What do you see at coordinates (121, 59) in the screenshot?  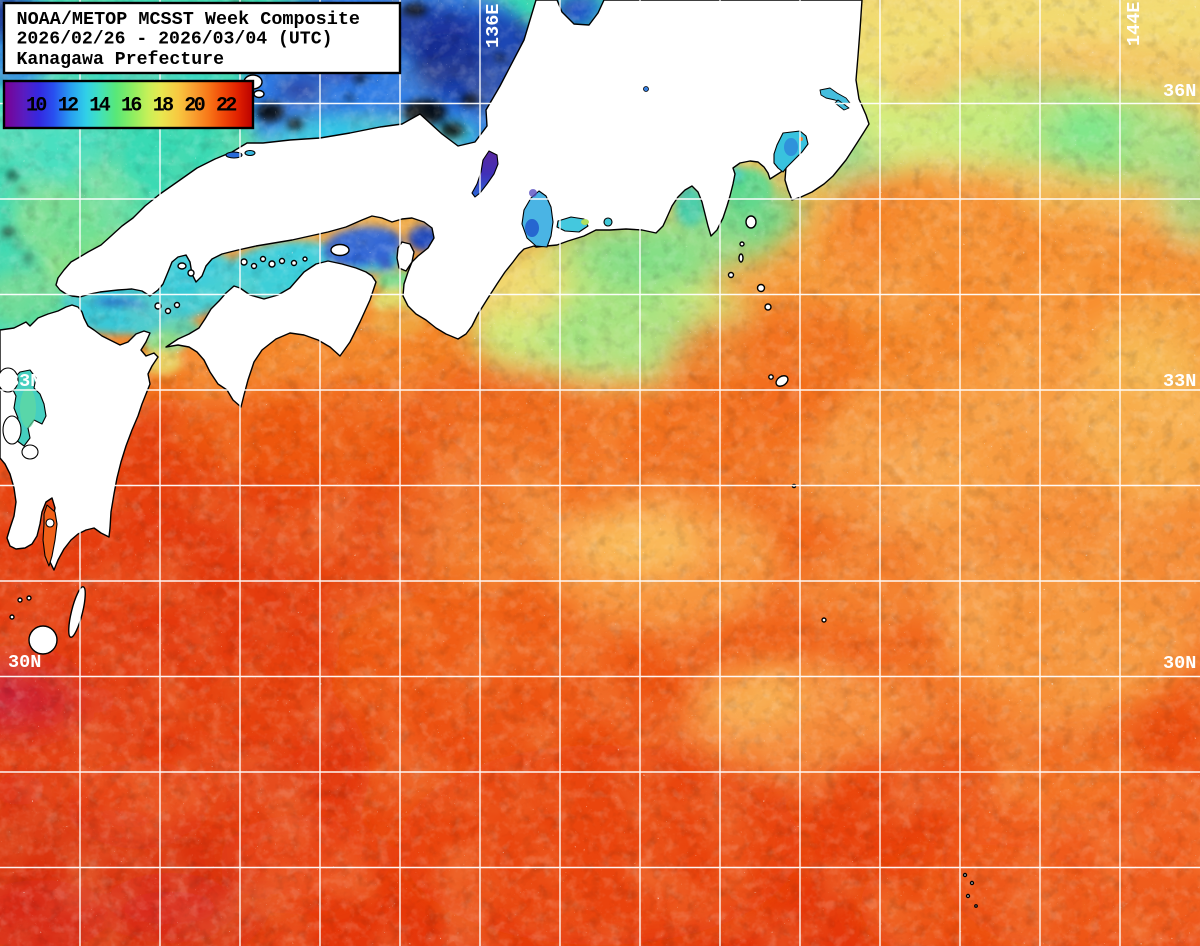 I see `svg-text: Kanagawa Prefecture` at bounding box center [121, 59].